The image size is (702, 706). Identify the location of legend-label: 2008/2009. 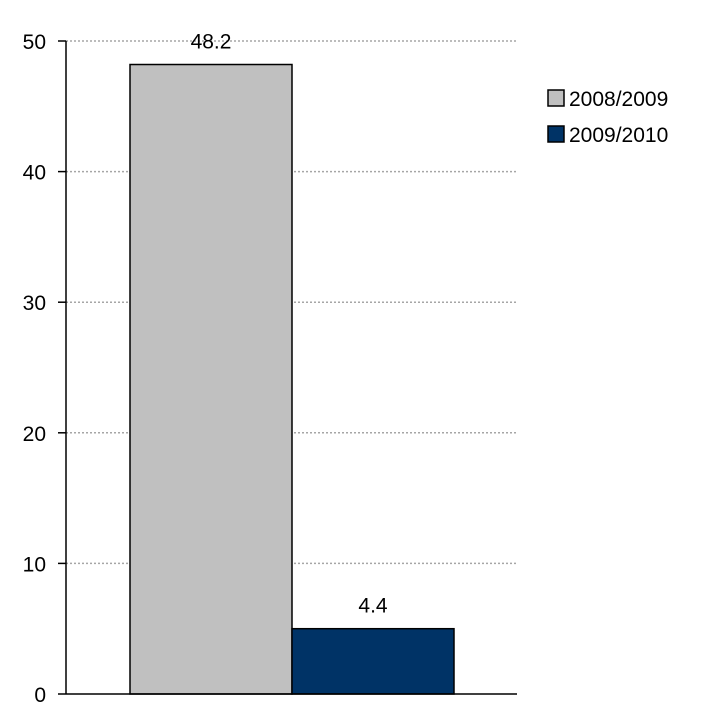
(618, 99).